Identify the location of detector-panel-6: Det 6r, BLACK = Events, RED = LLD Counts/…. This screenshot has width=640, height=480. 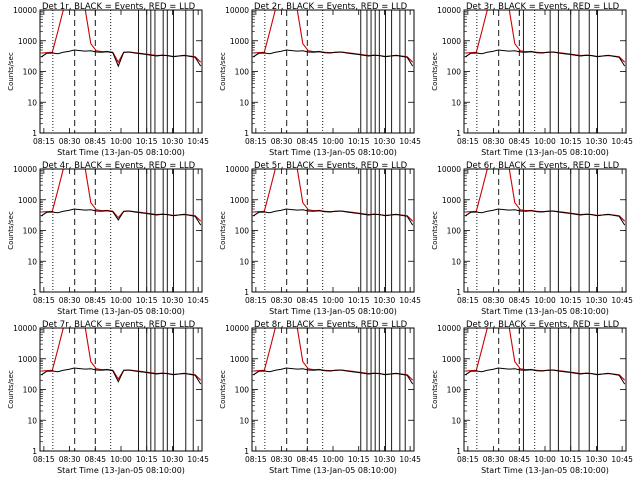
(532, 238).